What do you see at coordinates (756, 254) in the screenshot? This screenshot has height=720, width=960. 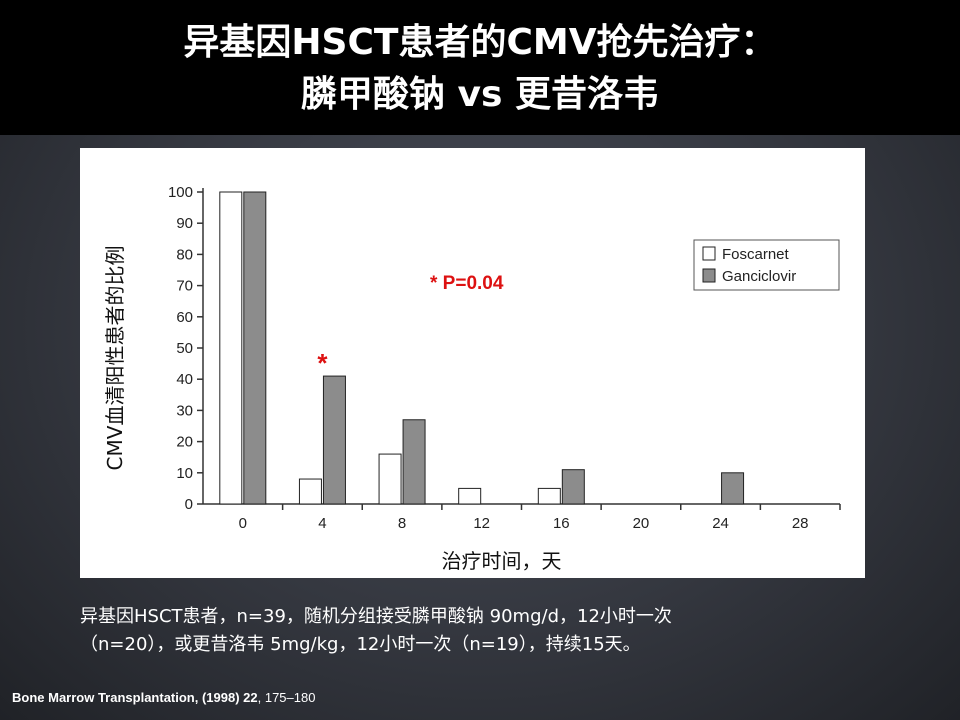 I see `legend-label-foscarnet: Foscarnet` at bounding box center [756, 254].